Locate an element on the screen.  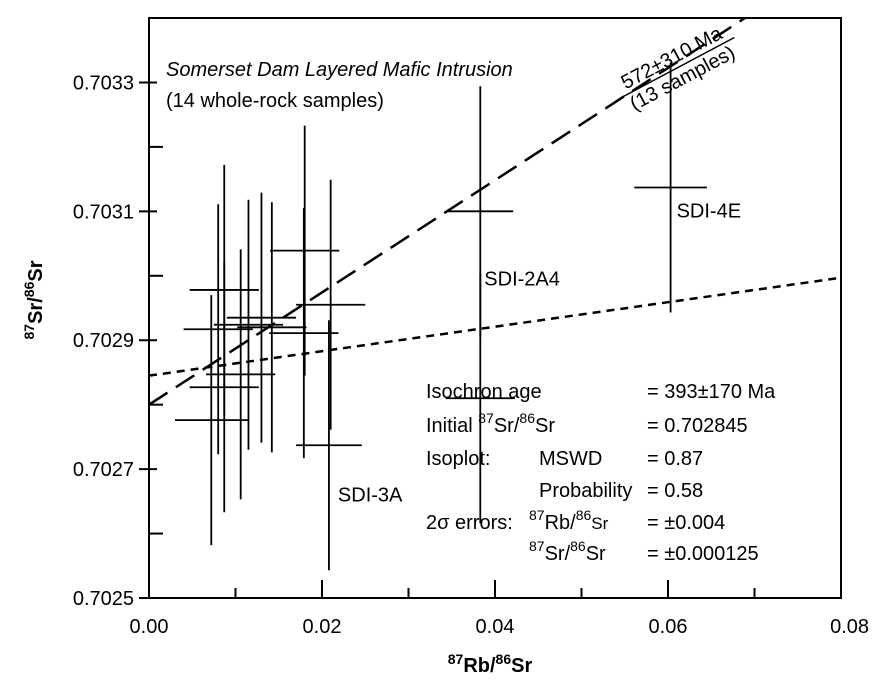
y-tick-label: 0.7027 is located at coordinates (103, 470).